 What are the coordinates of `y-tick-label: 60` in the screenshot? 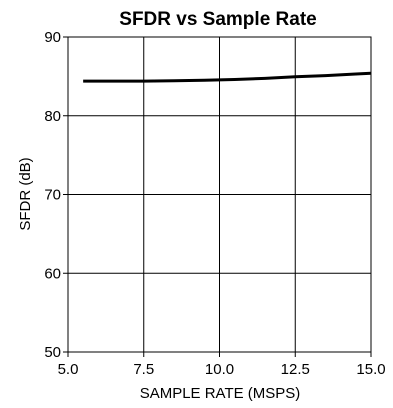 It's located at (52, 273).